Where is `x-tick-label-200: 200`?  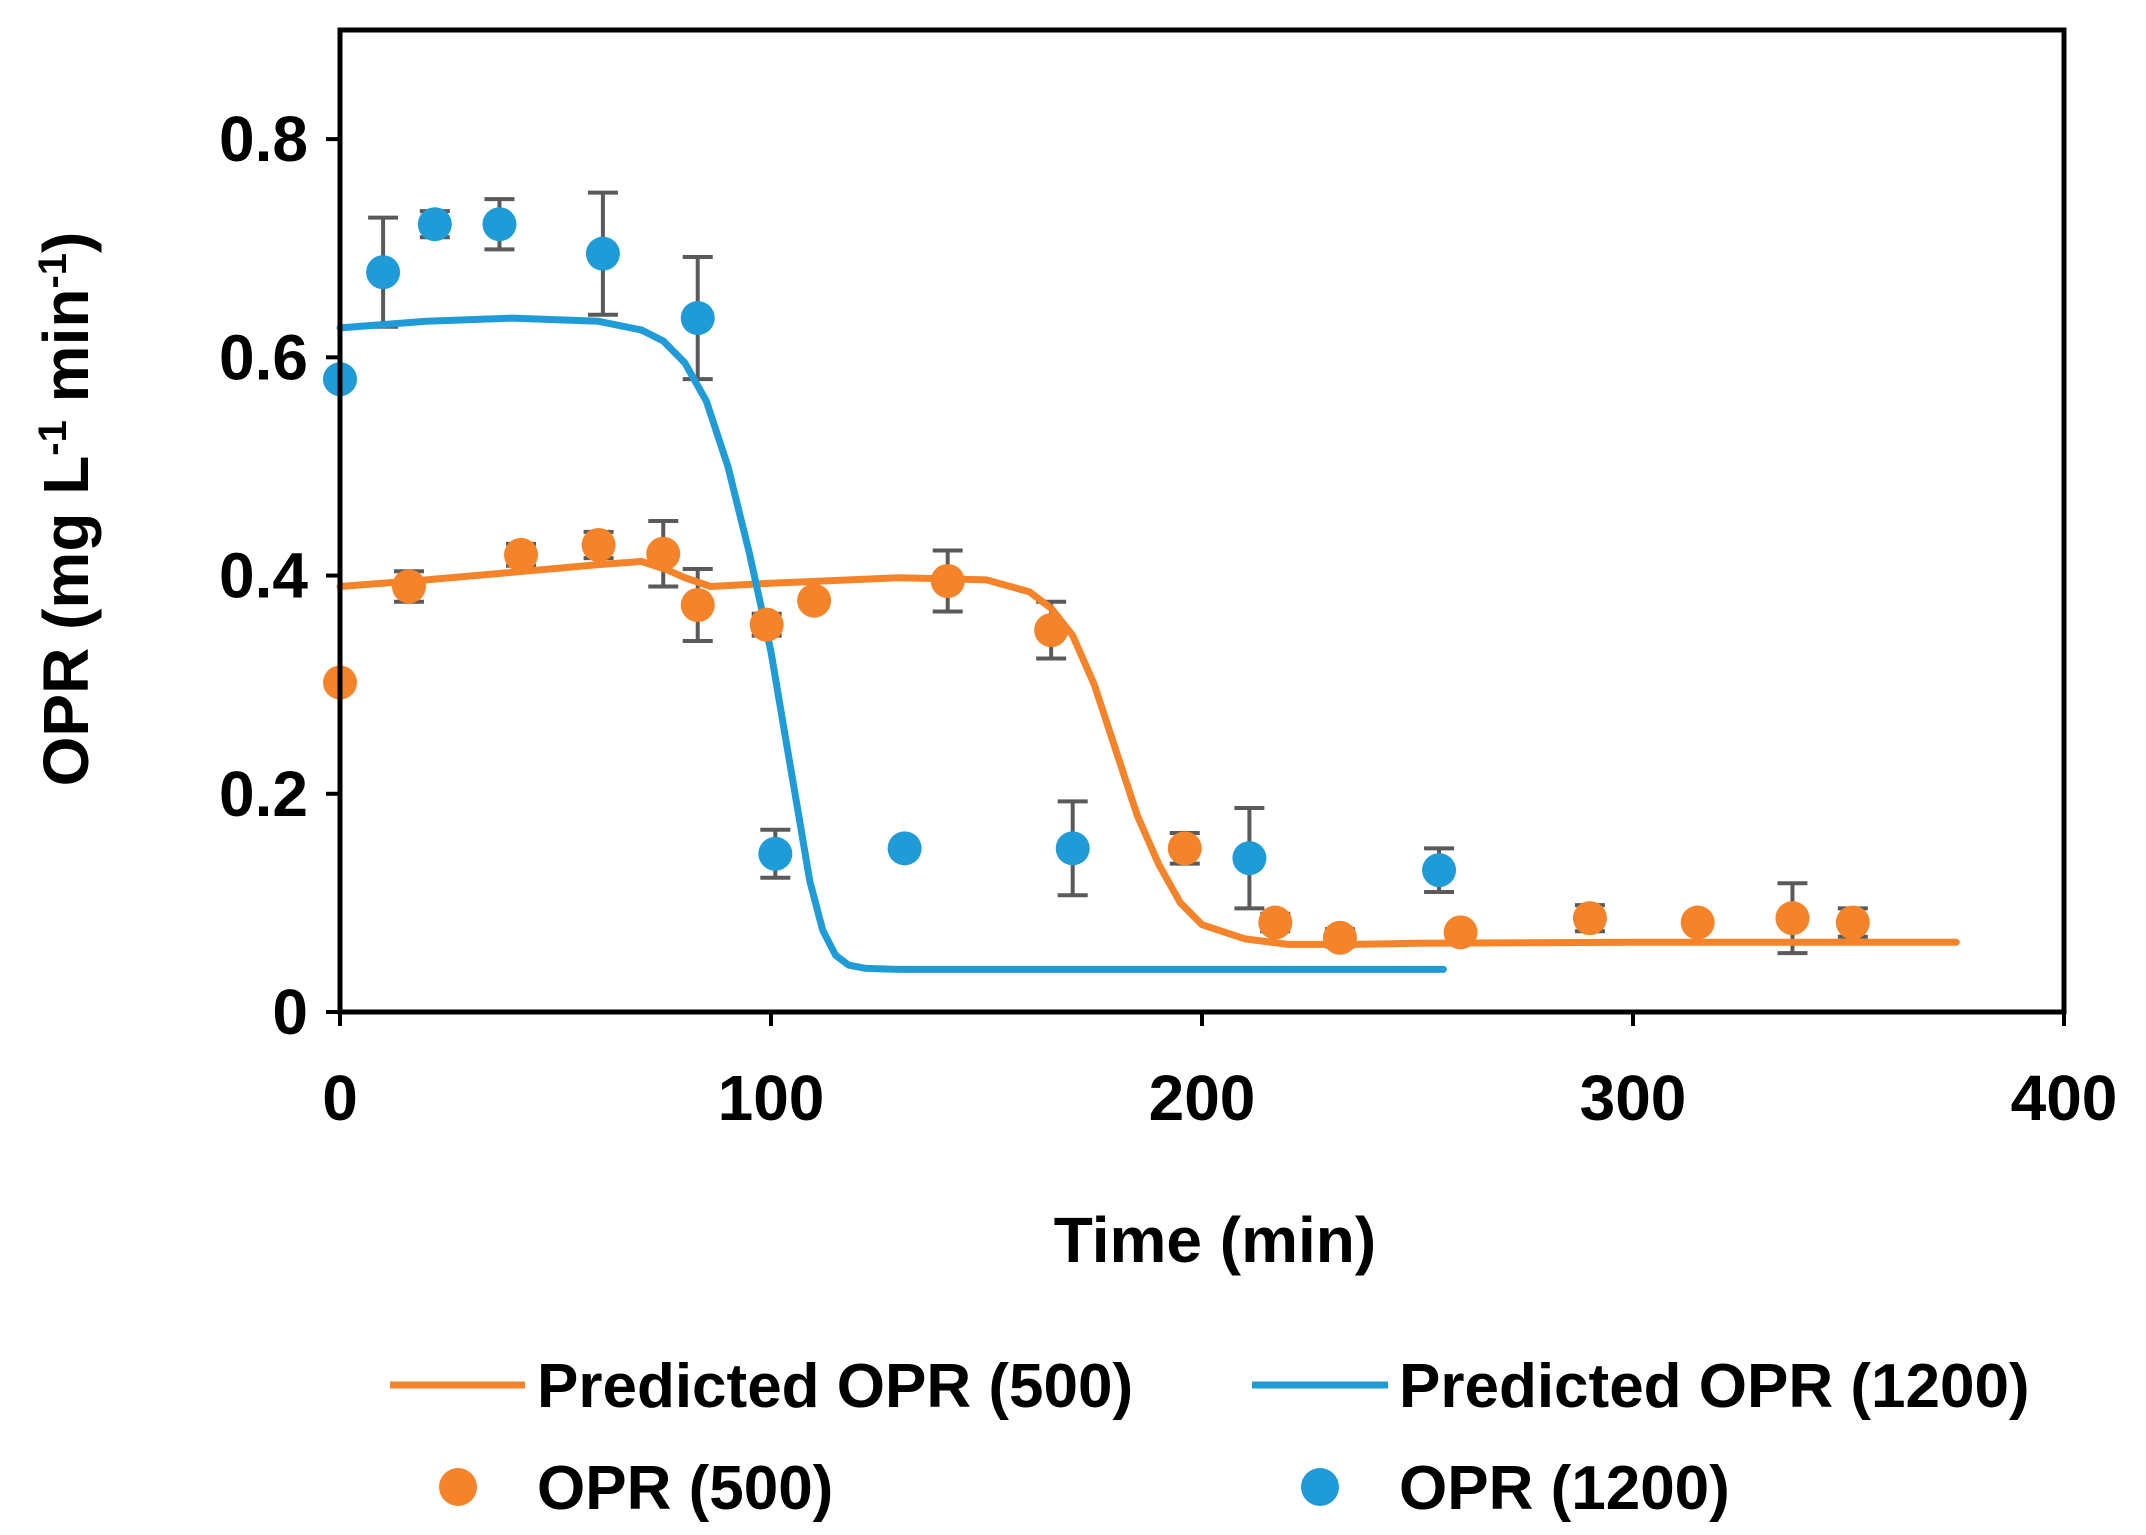
x-tick-label-200: 200 is located at coordinates (1202, 1098).